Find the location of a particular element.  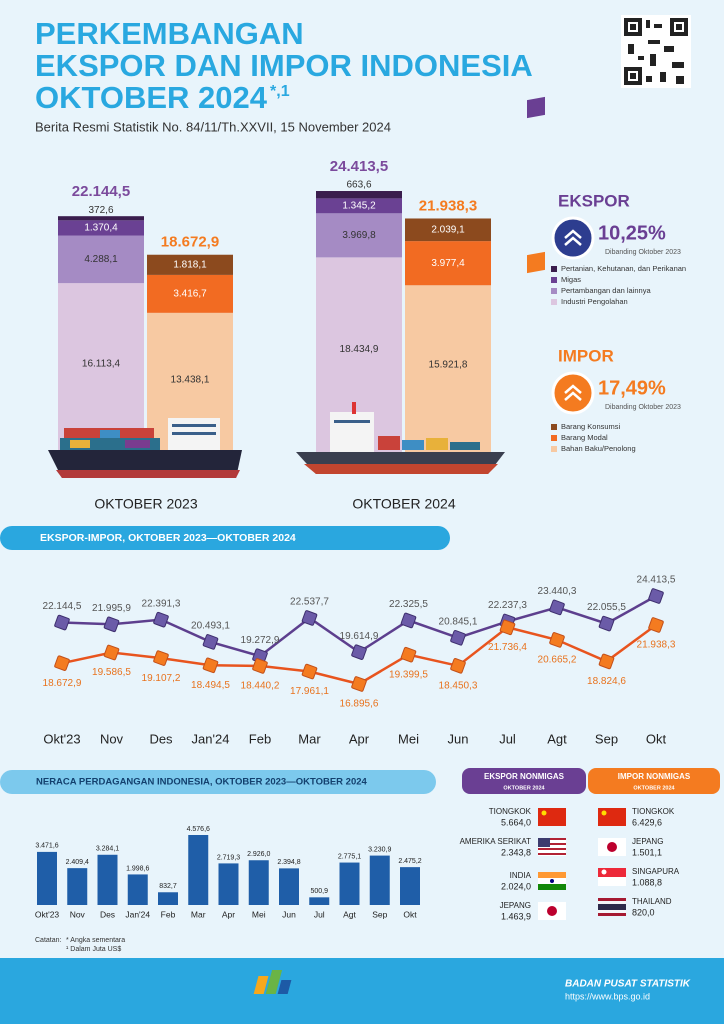

segment-label: 4.288,1 is located at coordinates (101, 259).